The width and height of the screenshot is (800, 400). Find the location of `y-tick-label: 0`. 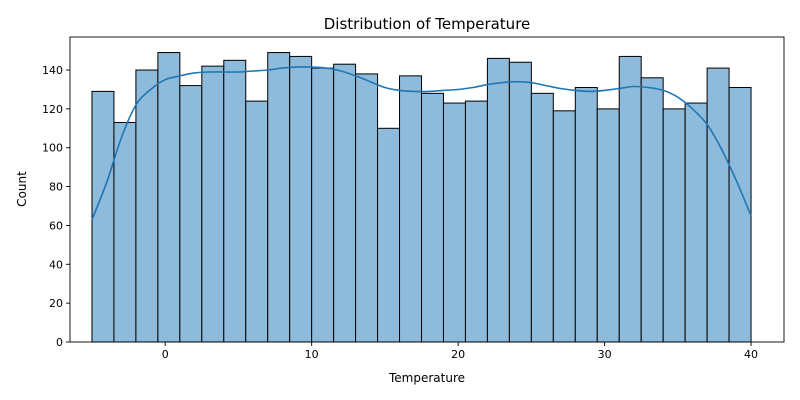

y-tick-label: 0 is located at coordinates (59, 342).